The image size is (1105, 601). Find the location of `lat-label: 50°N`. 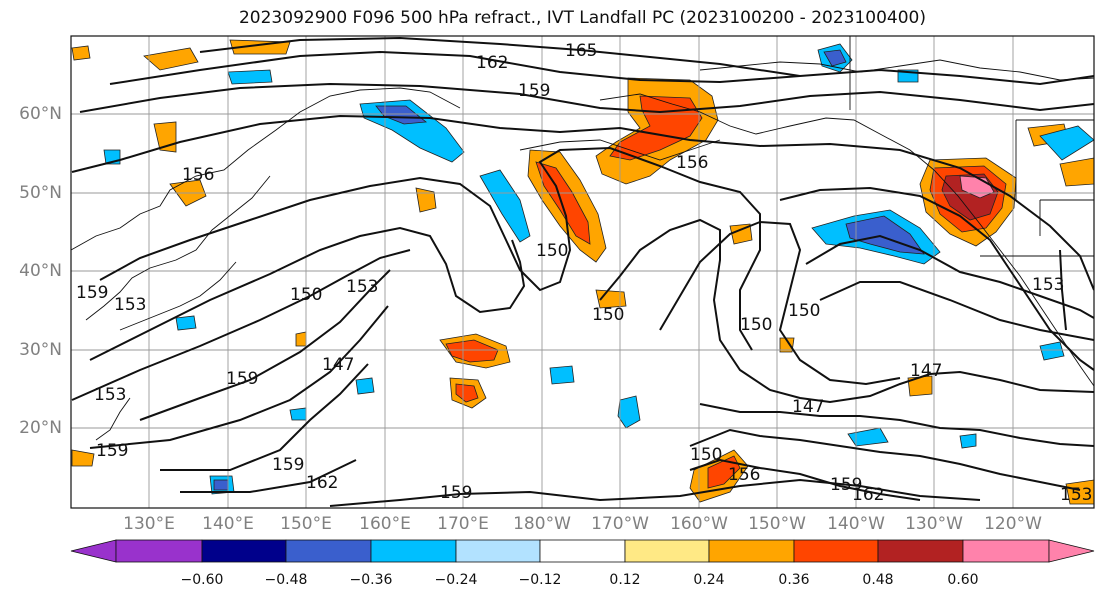

lat-label: 50°N is located at coordinates (40, 193).